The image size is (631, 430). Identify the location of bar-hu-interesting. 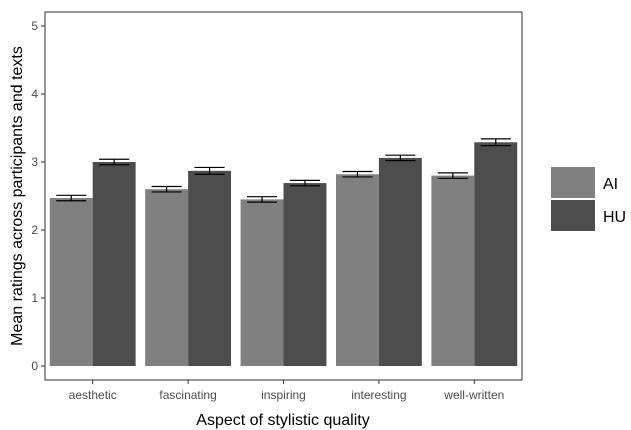
(400, 261).